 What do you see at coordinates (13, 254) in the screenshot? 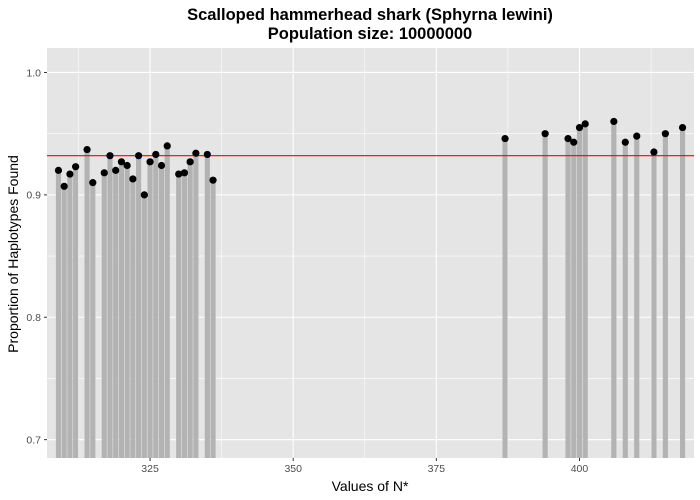
I see `y-axis-title: Proportion of Haplotypes Found` at bounding box center [13, 254].